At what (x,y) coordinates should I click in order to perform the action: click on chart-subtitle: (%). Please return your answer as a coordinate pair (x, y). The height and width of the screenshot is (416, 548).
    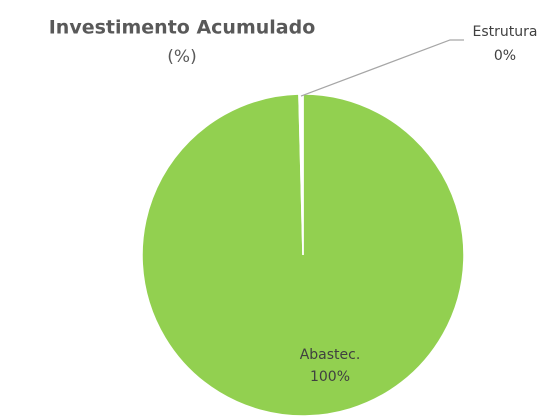
    Looking at the image, I should click on (181, 57).